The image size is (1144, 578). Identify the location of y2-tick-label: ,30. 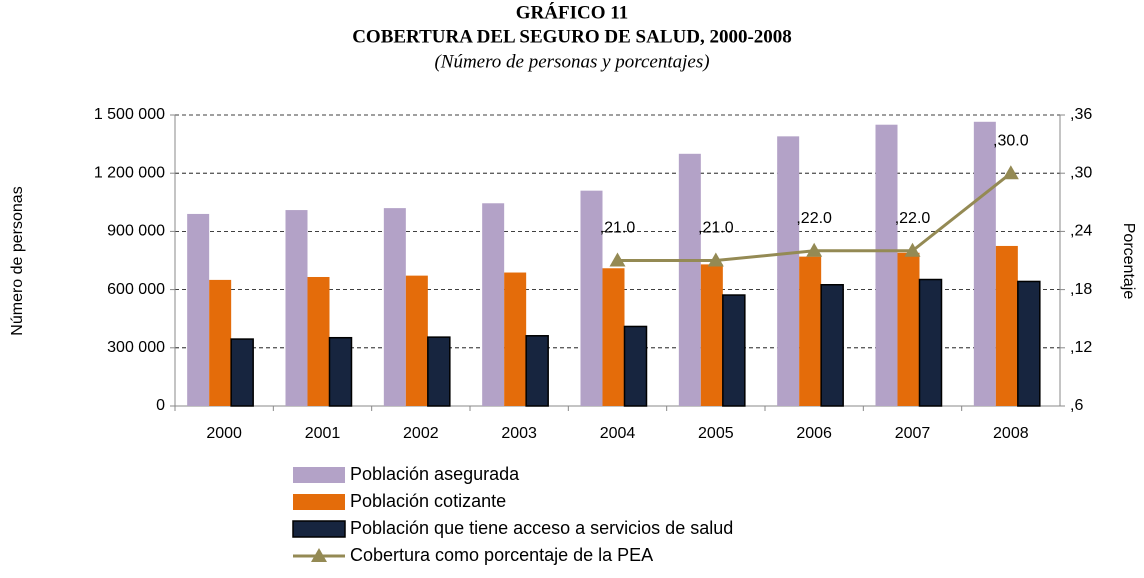
(1081, 172).